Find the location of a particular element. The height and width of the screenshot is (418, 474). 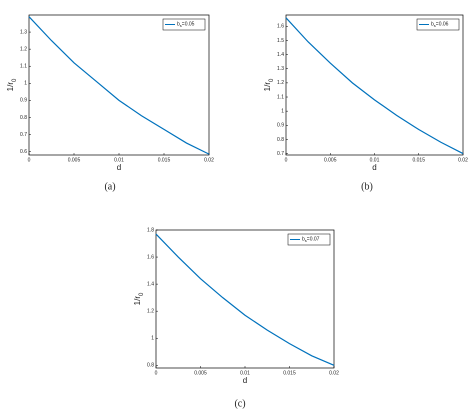

y-tick-label: 1.5 is located at coordinates (280, 41).